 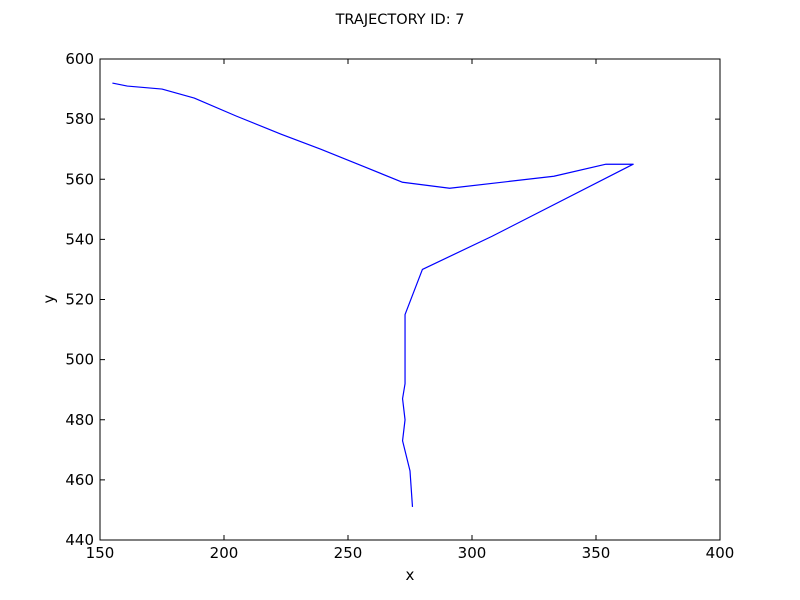 I want to click on chart-title: TRAJECTORY ID: 7, so click(x=400, y=20).